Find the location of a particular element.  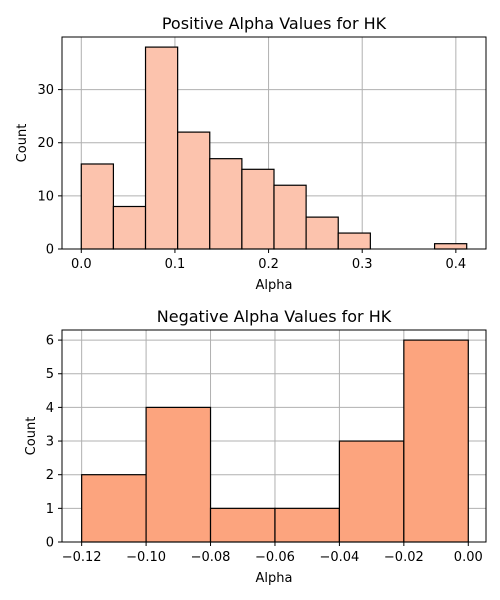

y-tick-label: 3 is located at coordinates (50, 442).